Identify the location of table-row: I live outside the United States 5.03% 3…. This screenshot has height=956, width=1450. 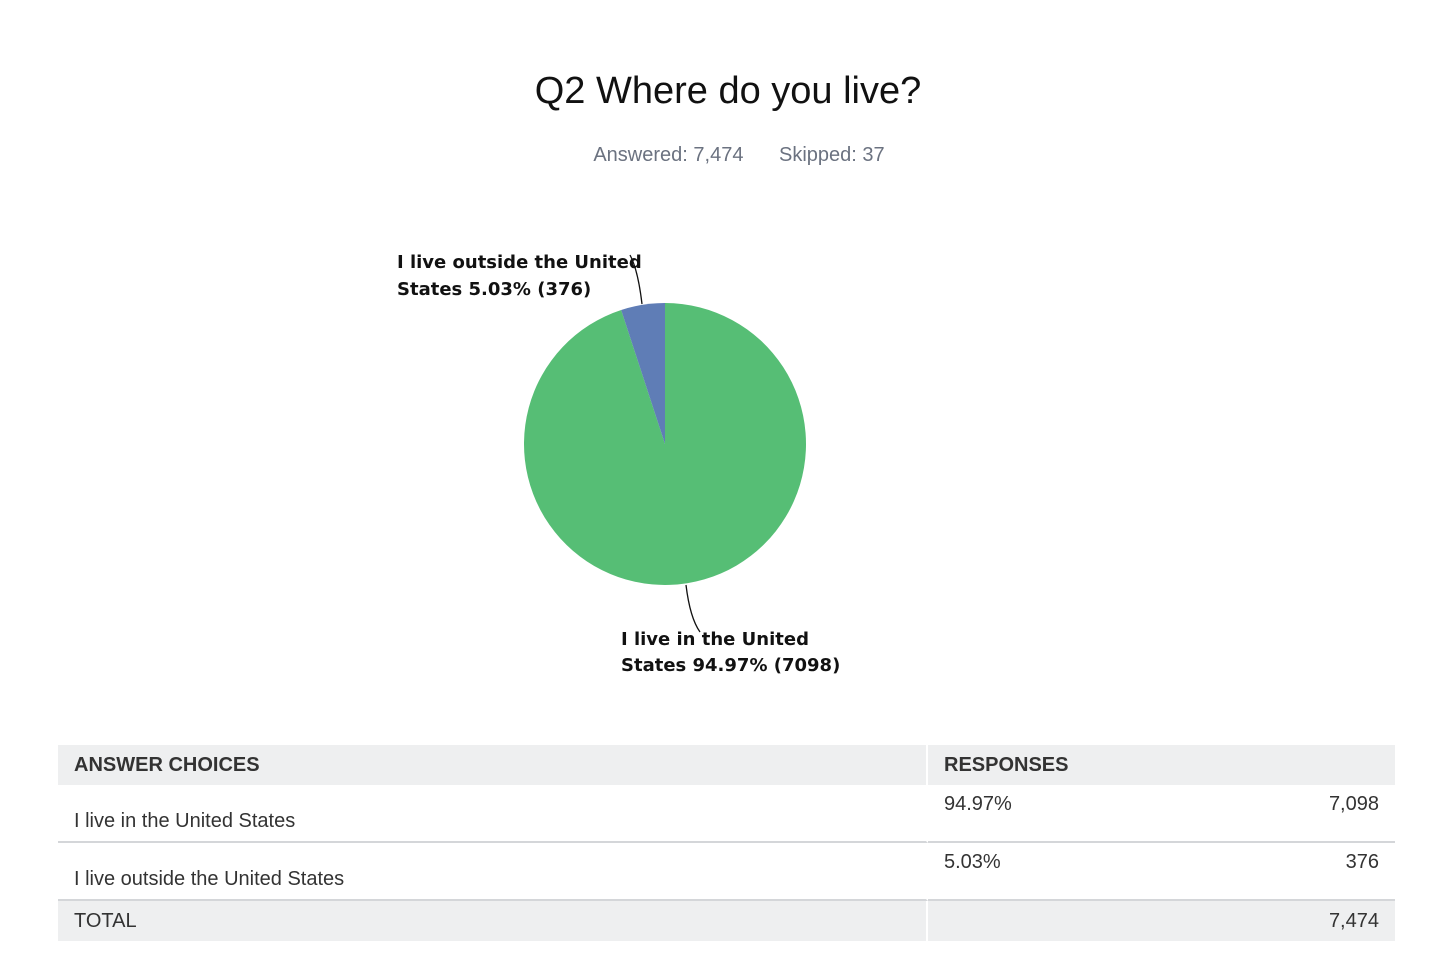
(726, 872).